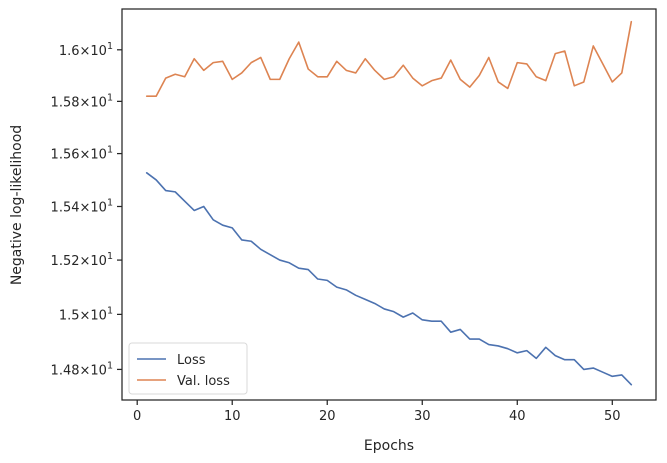  Describe the element at coordinates (65, 207) in the screenshot. I see `y-tick-mantissa: 1.54` at that location.